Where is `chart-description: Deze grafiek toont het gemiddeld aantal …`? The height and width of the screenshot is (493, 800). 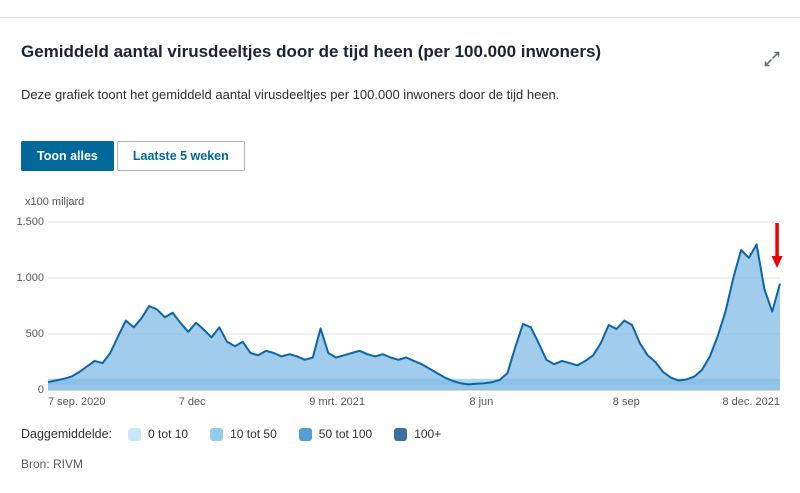 chart-description: Deze grafiek toont het gemiddeld aantal … is located at coordinates (290, 94).